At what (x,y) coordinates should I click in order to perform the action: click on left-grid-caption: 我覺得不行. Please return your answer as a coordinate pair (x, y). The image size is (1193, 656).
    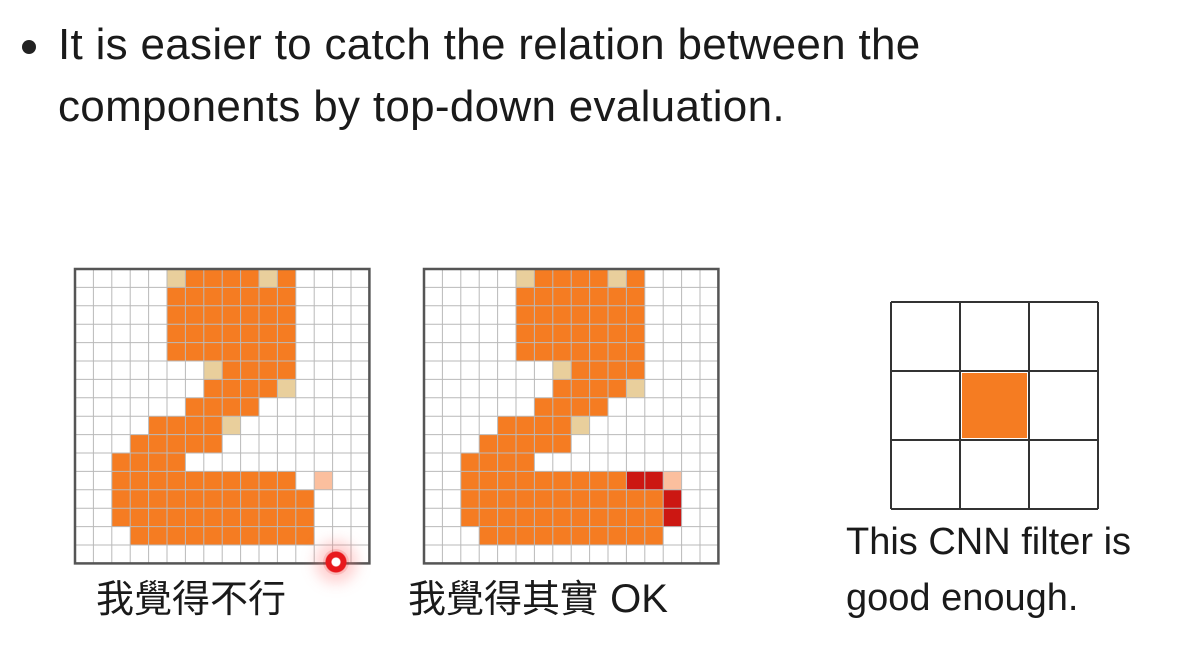
    Looking at the image, I should click on (191, 599).